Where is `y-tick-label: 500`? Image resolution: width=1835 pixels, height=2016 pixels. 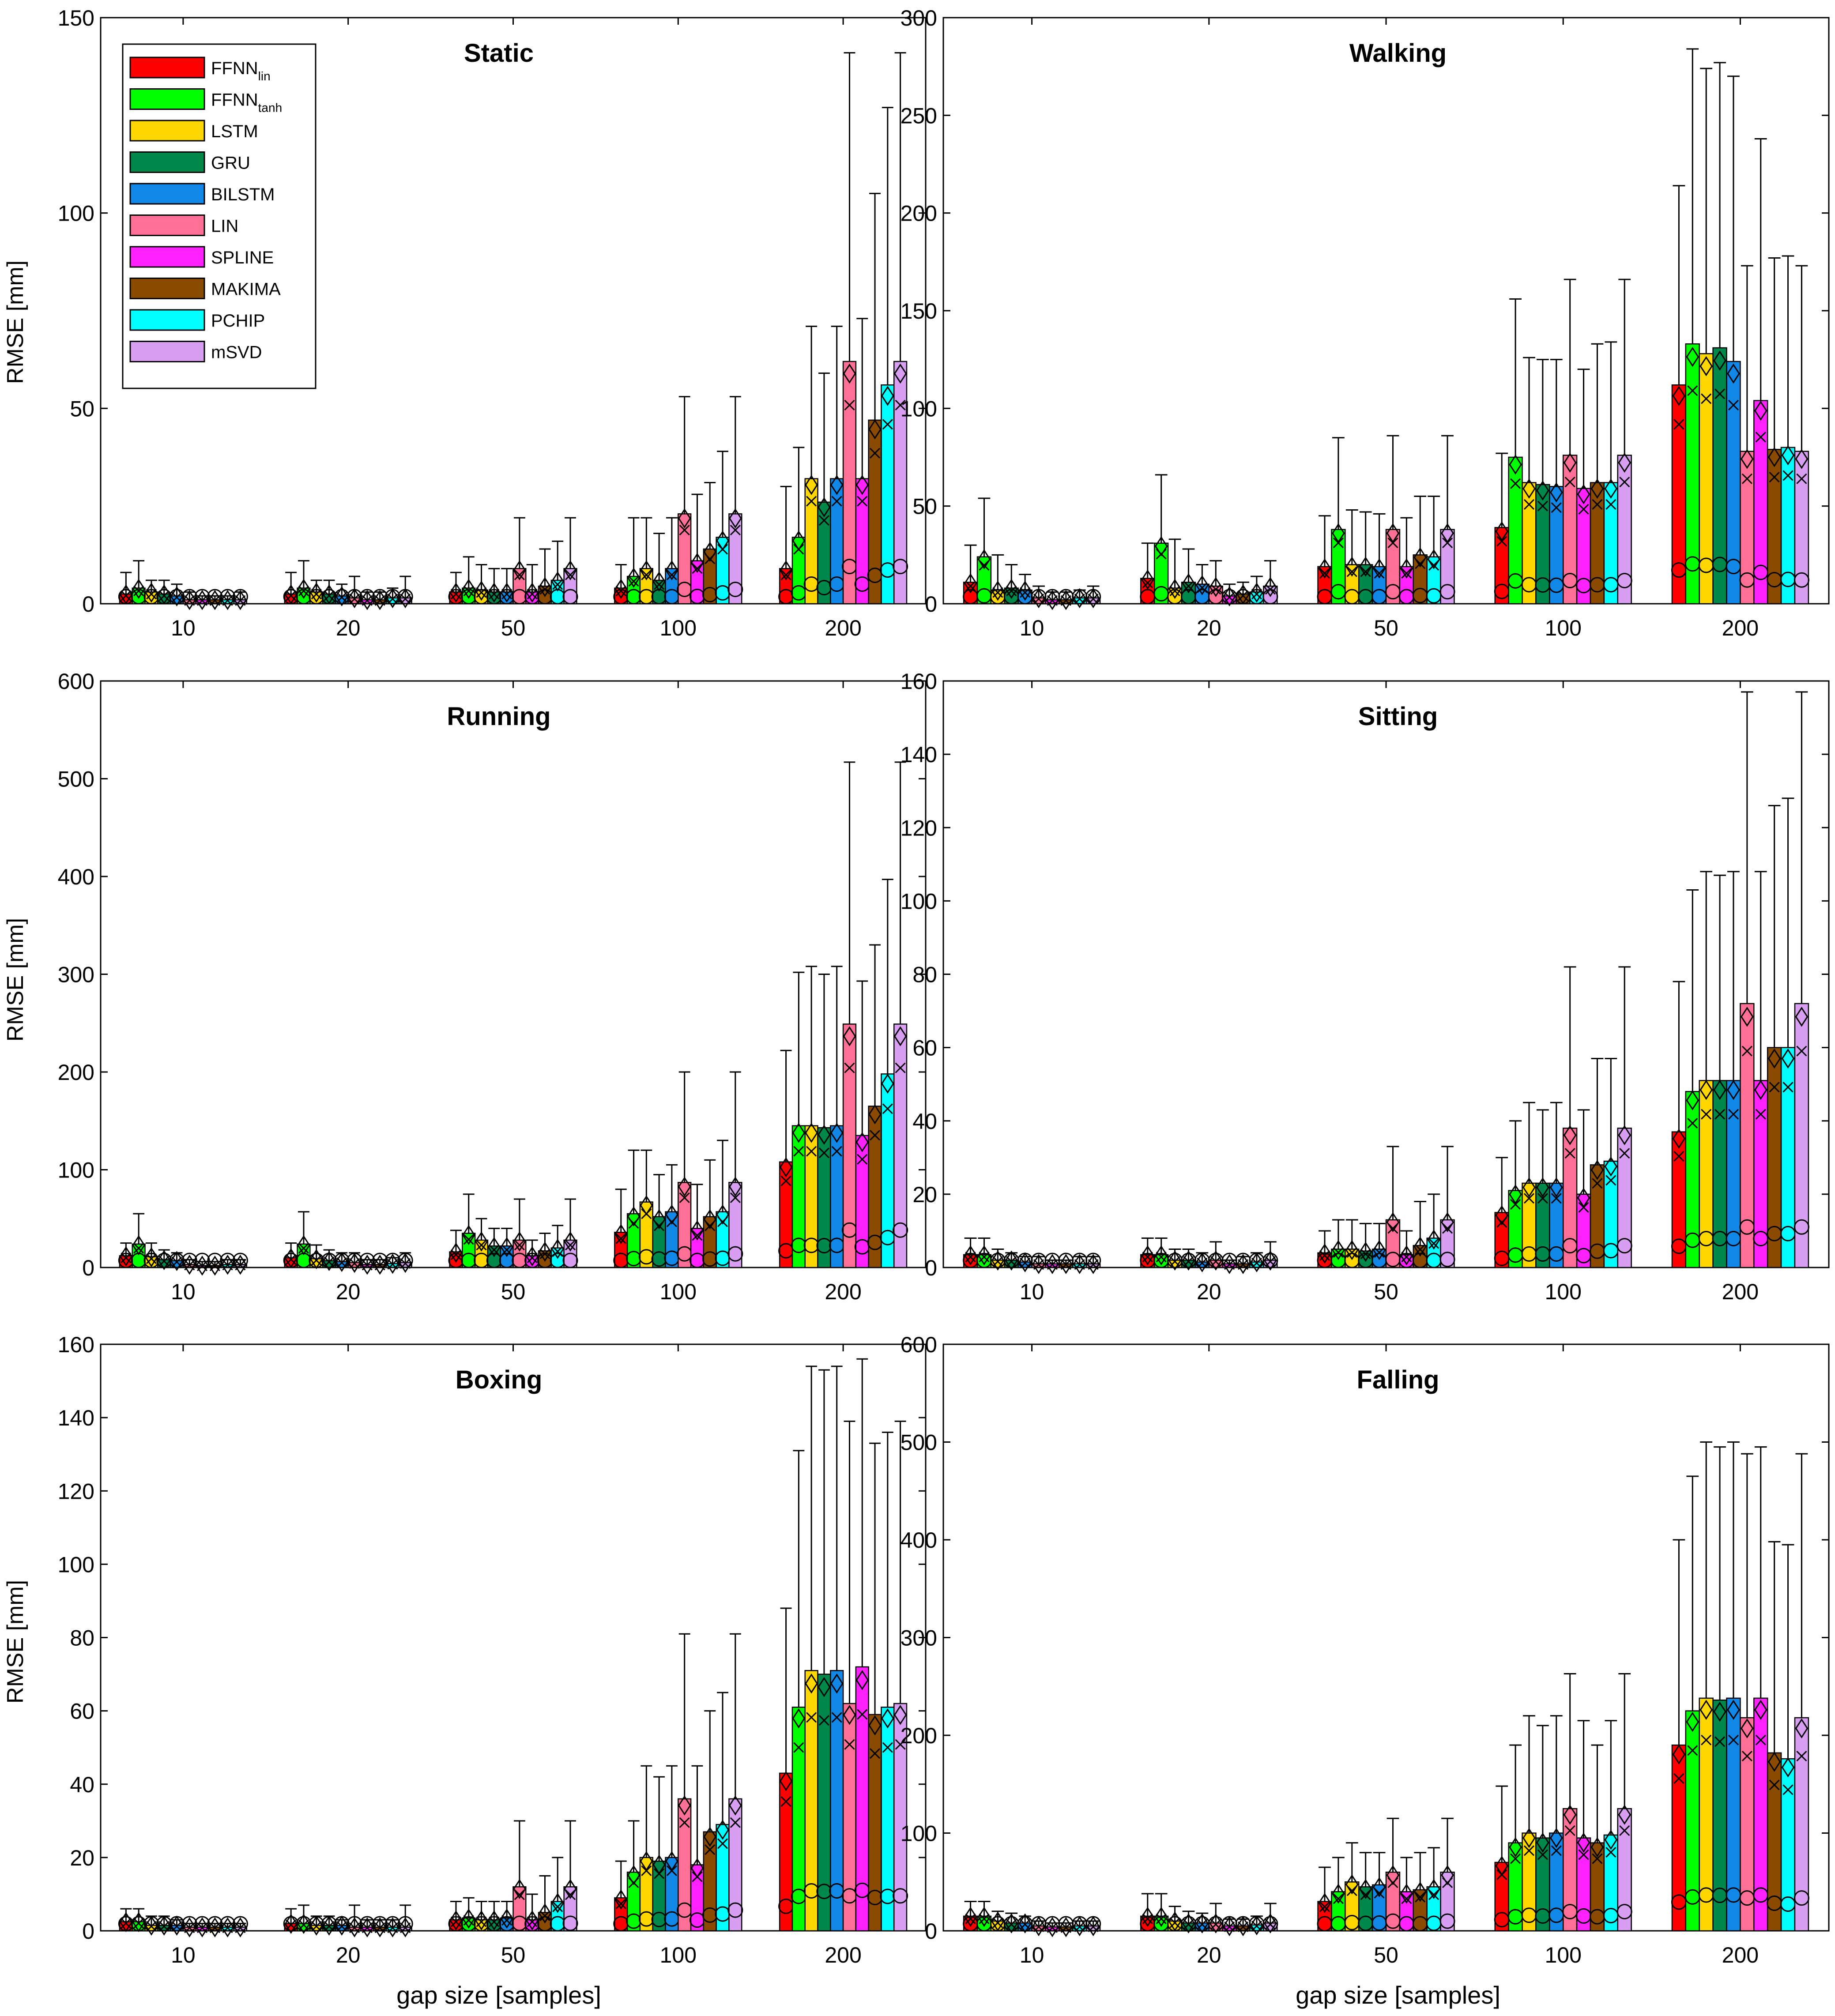 y-tick-label: 500 is located at coordinates (919, 1442).